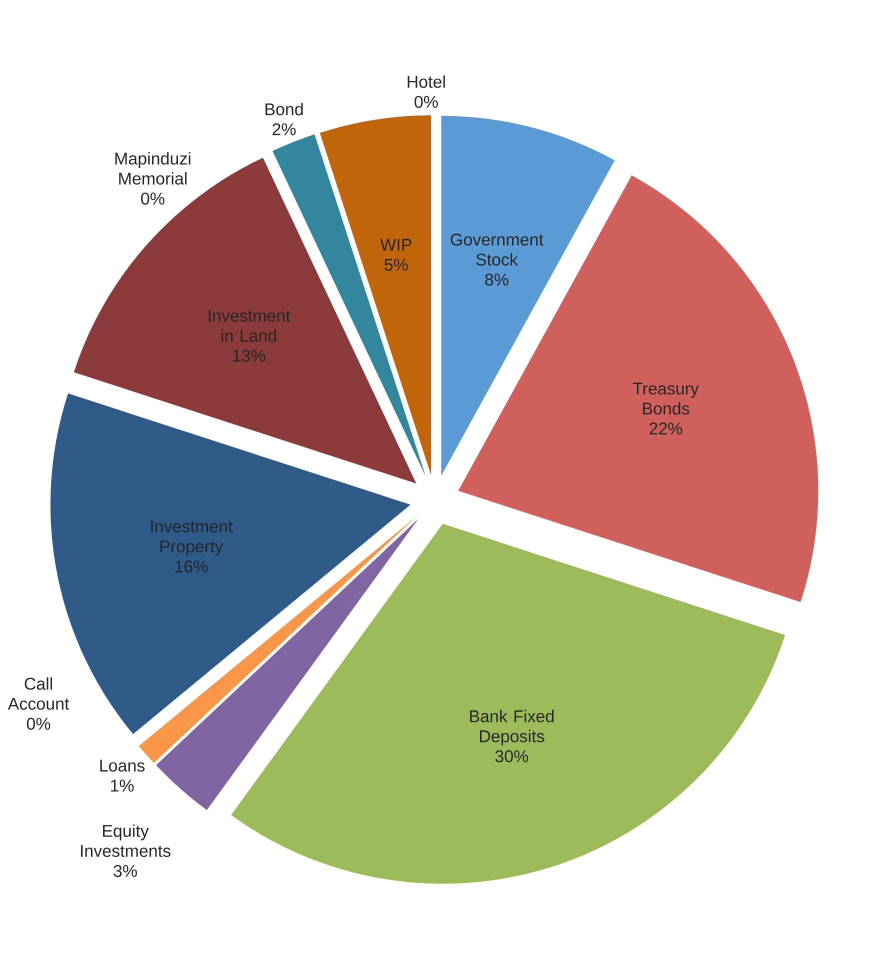 The height and width of the screenshot is (975, 870). Describe the element at coordinates (152, 168) in the screenshot. I see `category-label: Mapinduzi Memorial` at that location.